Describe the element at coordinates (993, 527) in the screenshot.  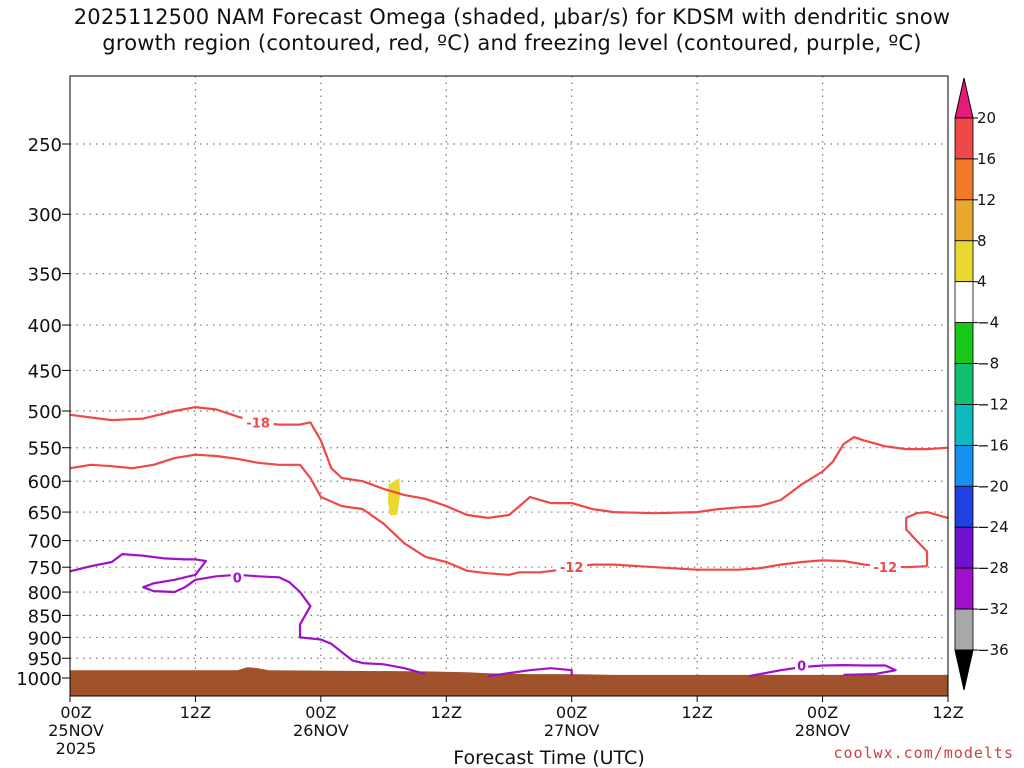
I see `colorbar-label: −24` at that location.